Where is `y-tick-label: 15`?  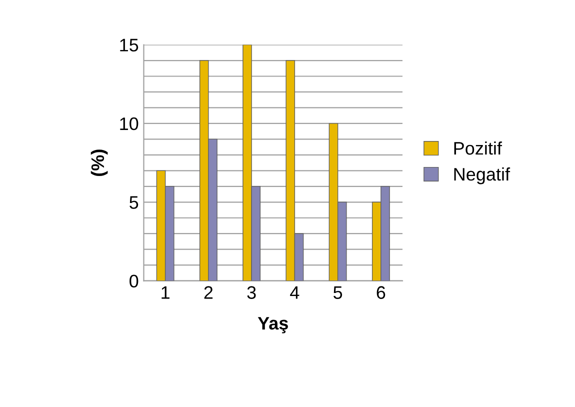
y-tick-label: 15 is located at coordinates (129, 45).